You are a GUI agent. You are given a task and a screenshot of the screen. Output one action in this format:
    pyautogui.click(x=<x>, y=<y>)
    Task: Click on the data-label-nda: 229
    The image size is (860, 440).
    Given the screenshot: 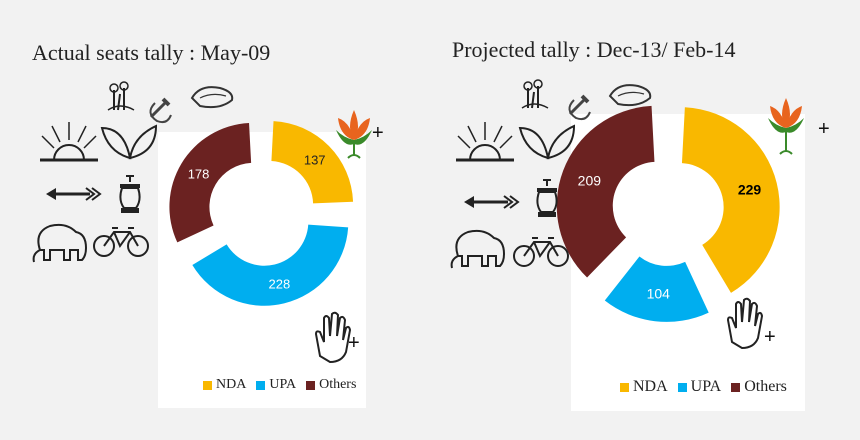 What is the action you would take?
    pyautogui.click(x=750, y=190)
    